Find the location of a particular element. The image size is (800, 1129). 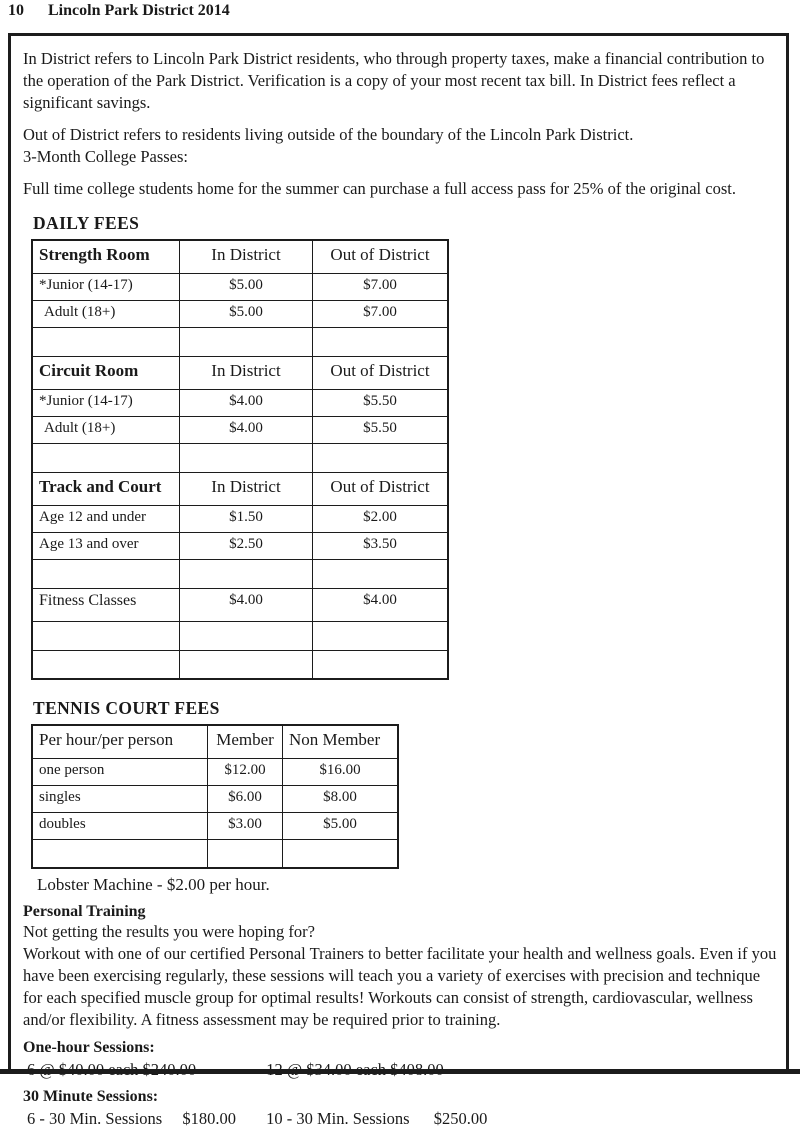

table-cell: $3.50 is located at coordinates (380, 545).